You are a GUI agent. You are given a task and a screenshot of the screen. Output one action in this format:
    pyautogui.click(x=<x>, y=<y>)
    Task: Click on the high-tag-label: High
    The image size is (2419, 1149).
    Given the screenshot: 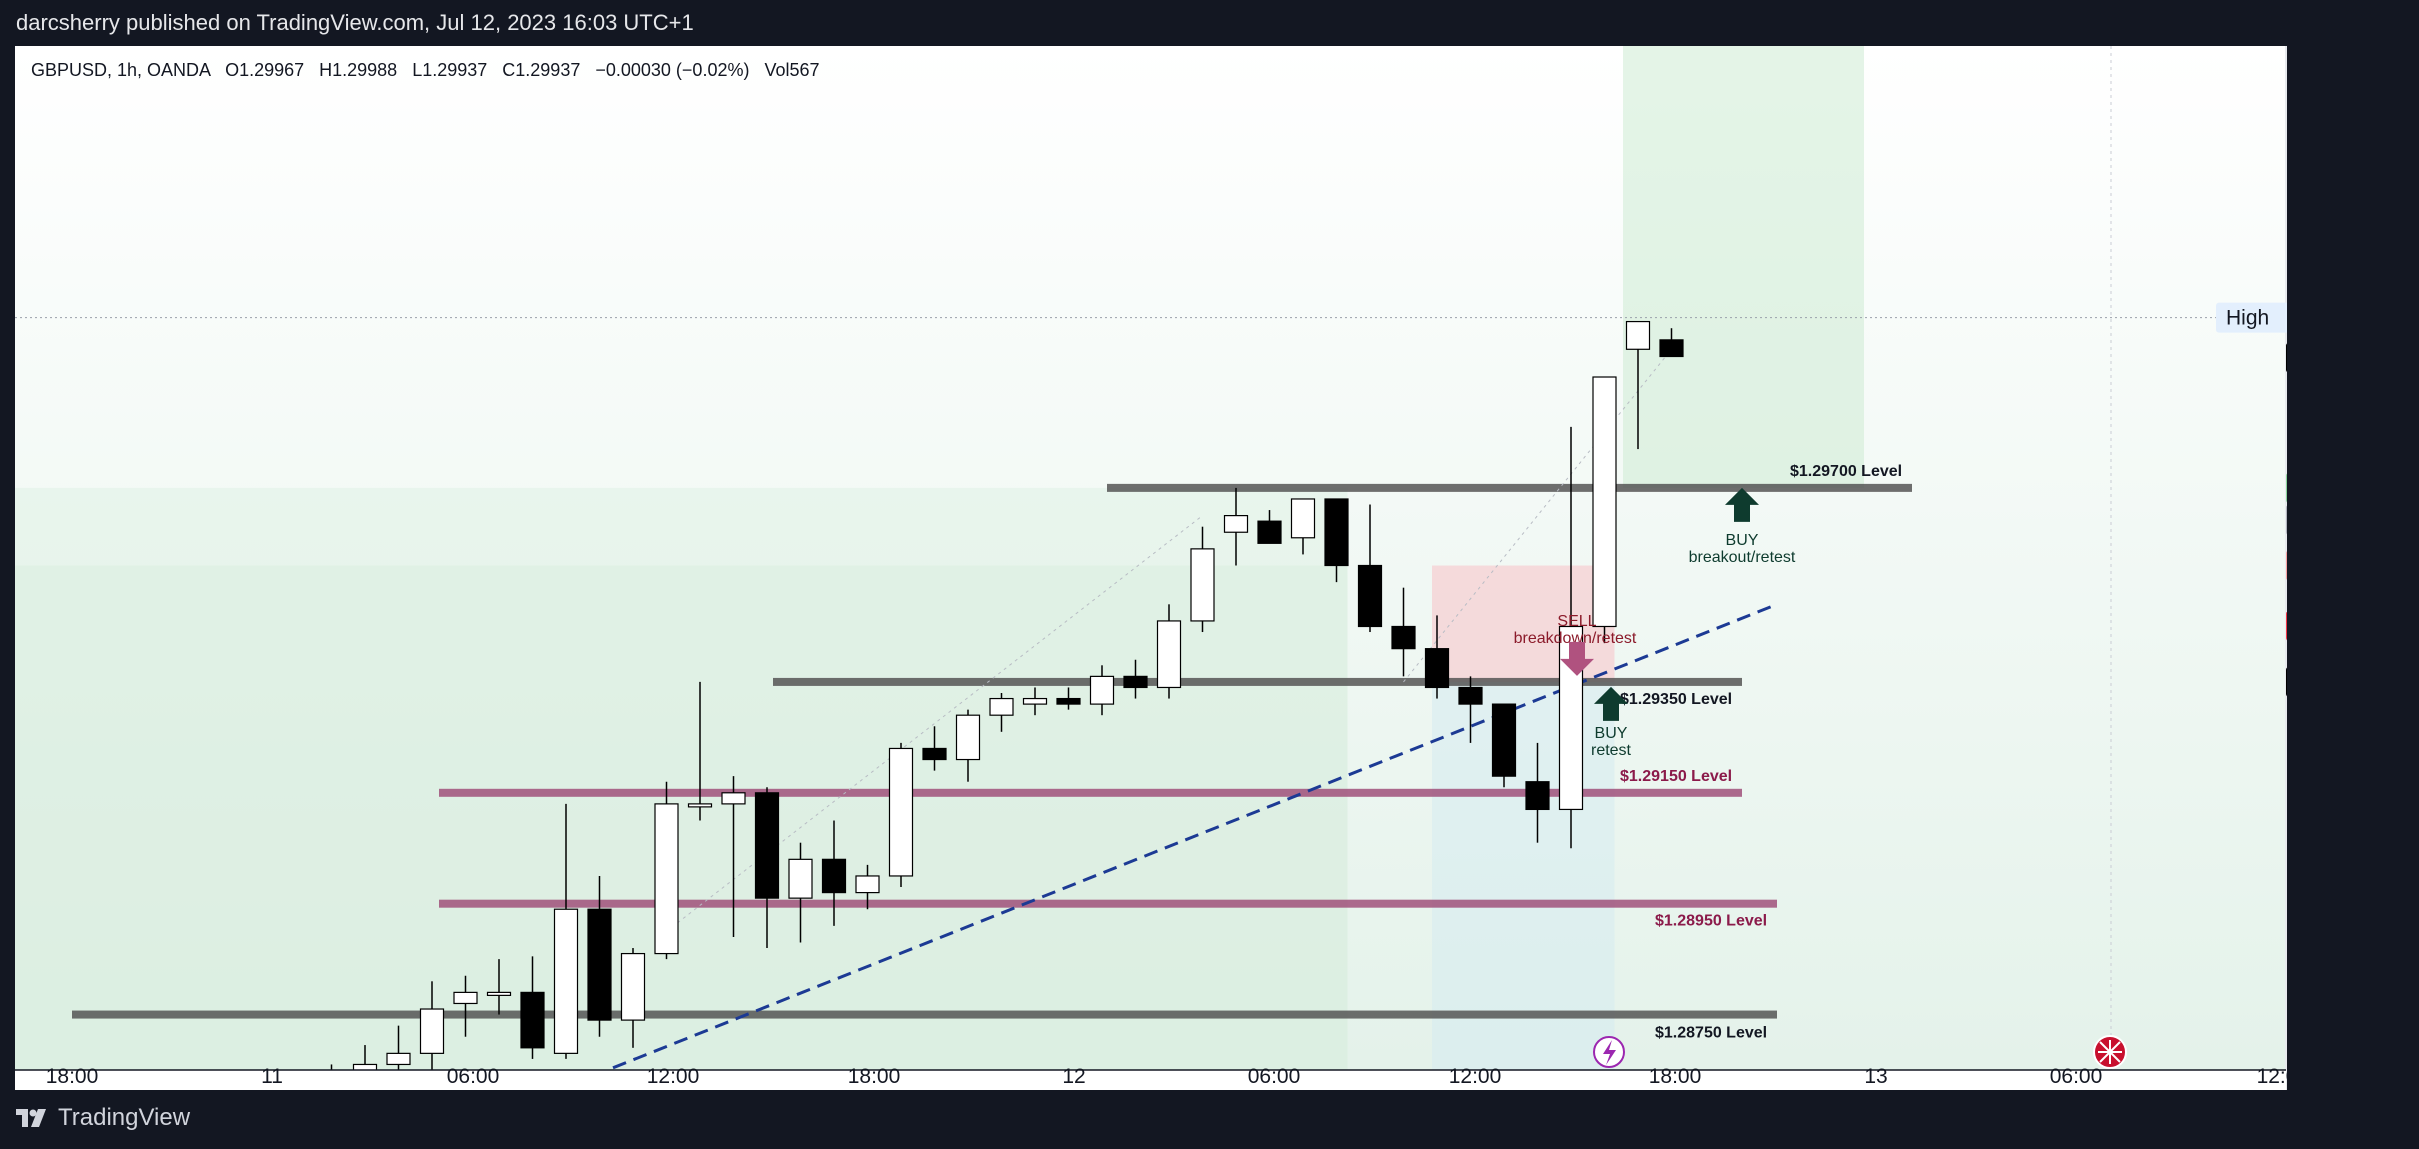 What is the action you would take?
    pyautogui.click(x=2247, y=318)
    